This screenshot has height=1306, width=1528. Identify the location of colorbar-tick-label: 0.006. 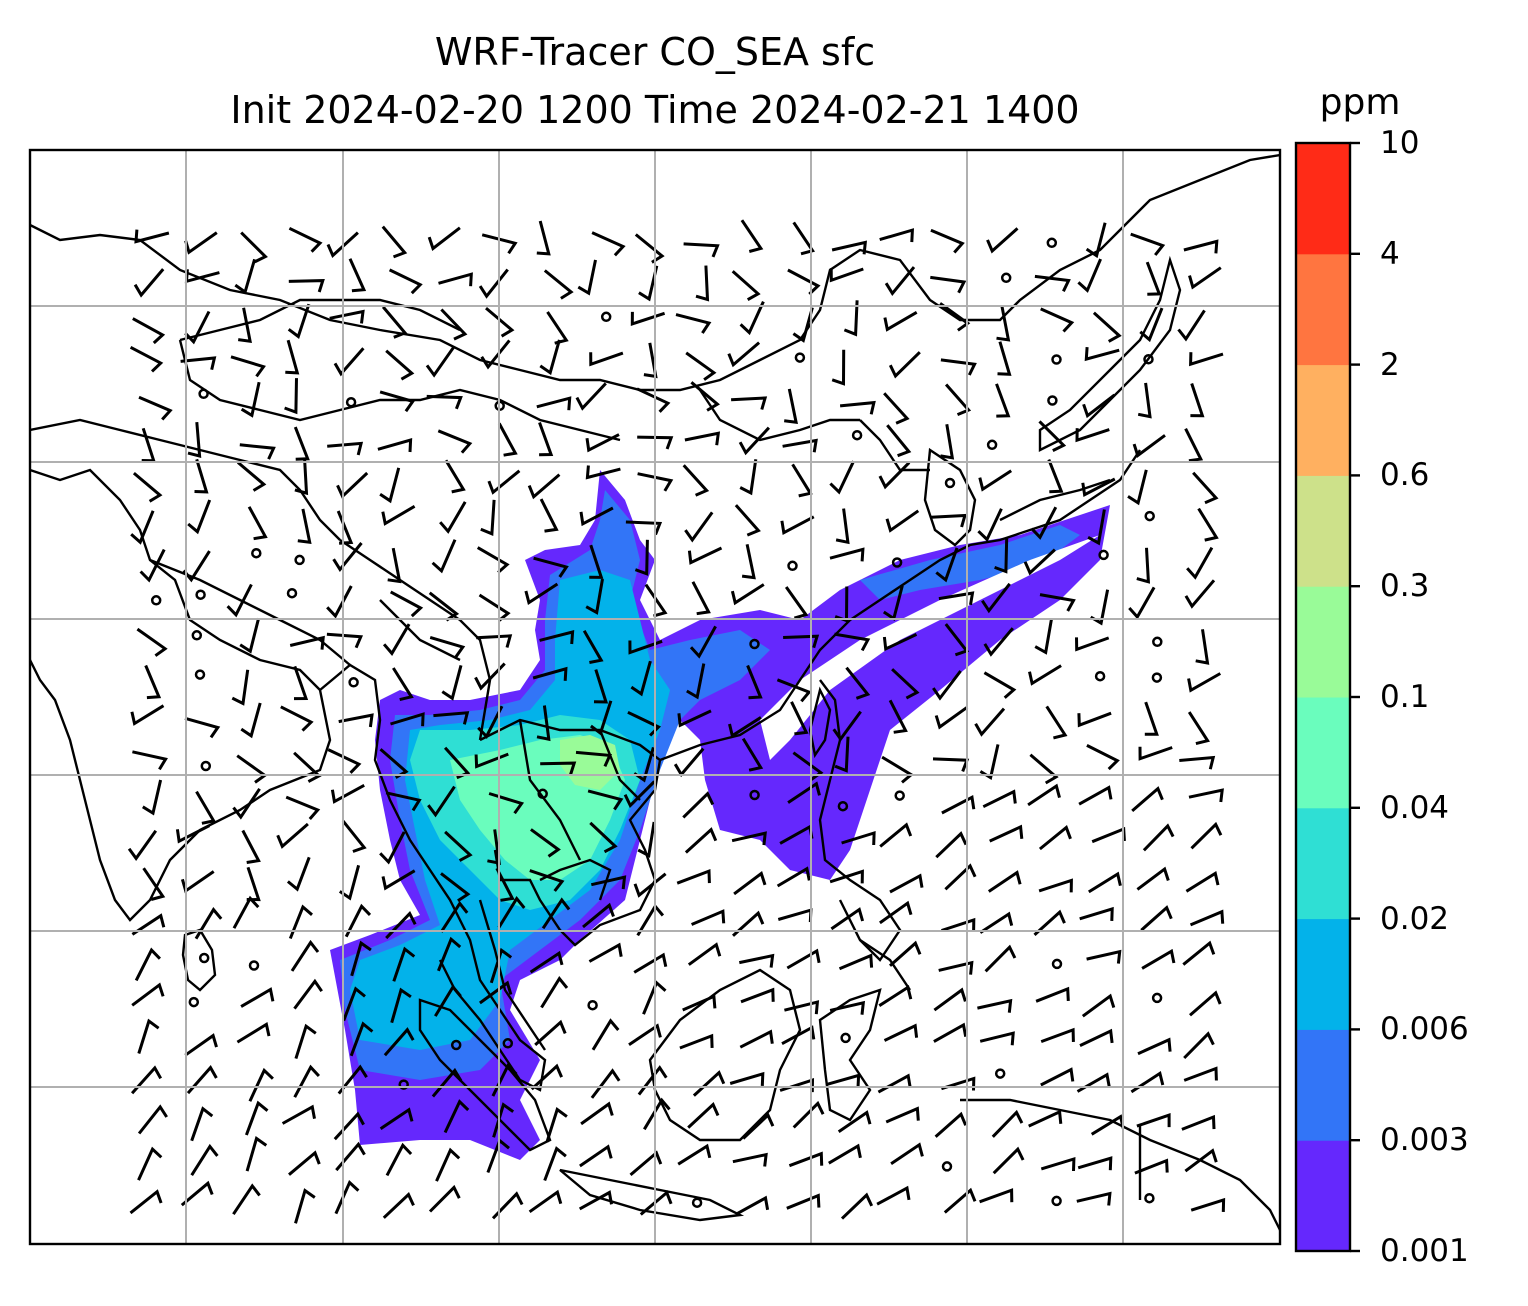
(1424, 1029).